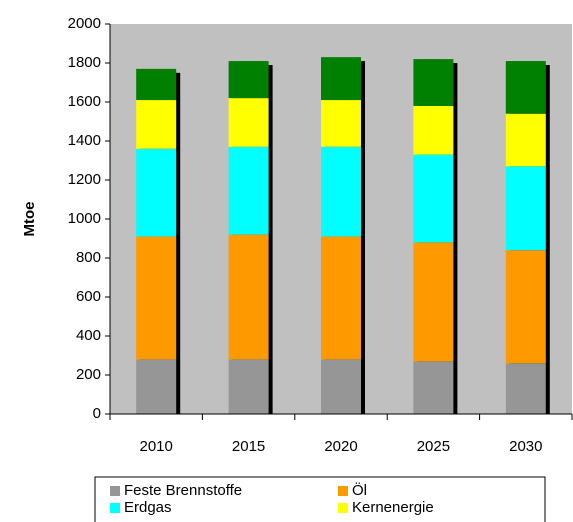 This screenshot has height=522, width=573. Describe the element at coordinates (88, 374) in the screenshot. I see `y-tick-label: 200` at that location.